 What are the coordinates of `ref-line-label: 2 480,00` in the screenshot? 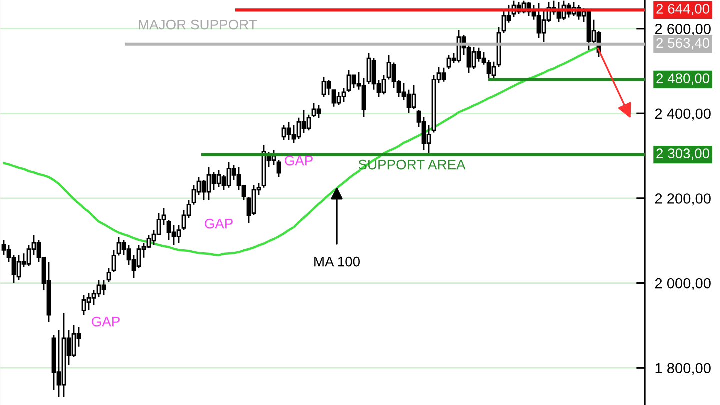 It's located at (683, 80).